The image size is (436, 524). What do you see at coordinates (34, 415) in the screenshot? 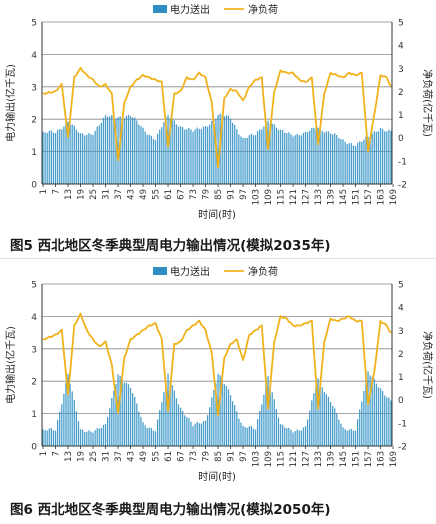
I see `y-left-tick-label: 1` at bounding box center [34, 415].